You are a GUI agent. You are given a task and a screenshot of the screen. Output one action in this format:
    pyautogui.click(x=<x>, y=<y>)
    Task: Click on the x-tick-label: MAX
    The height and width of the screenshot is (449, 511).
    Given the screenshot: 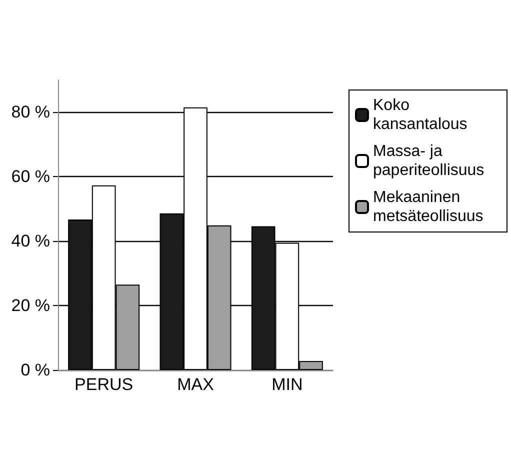 What is the action you would take?
    pyautogui.click(x=195, y=384)
    